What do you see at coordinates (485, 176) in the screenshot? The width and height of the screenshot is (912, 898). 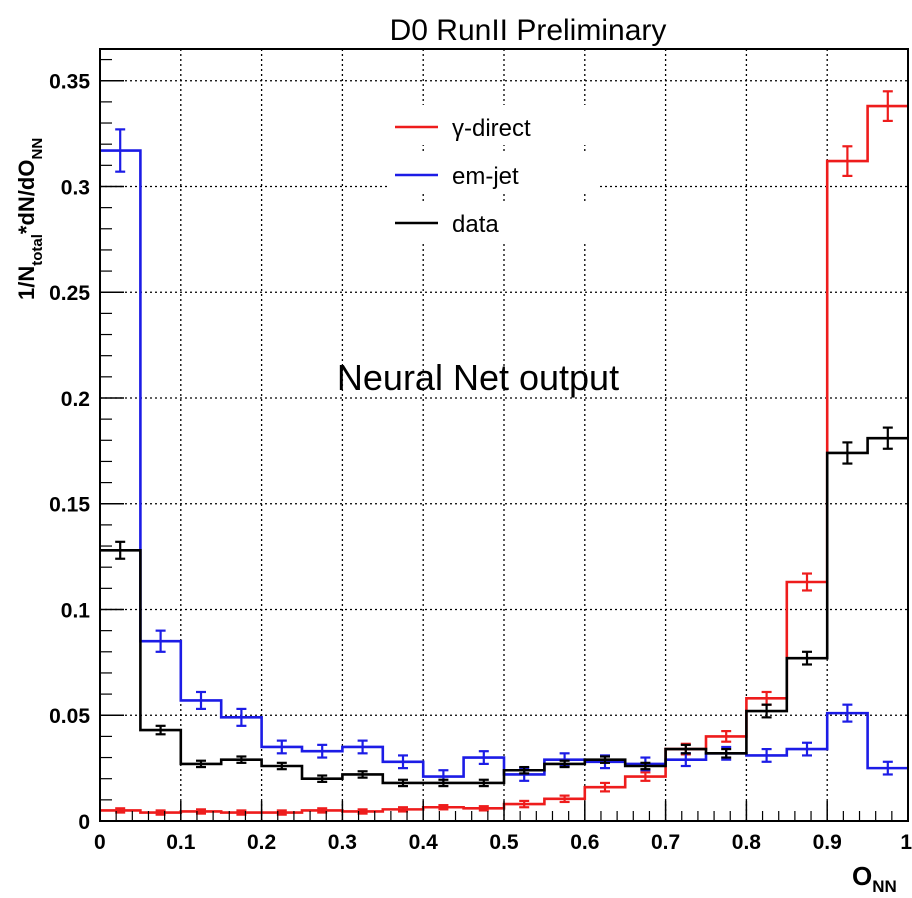 I see `legend-label: em-jet` at bounding box center [485, 176].